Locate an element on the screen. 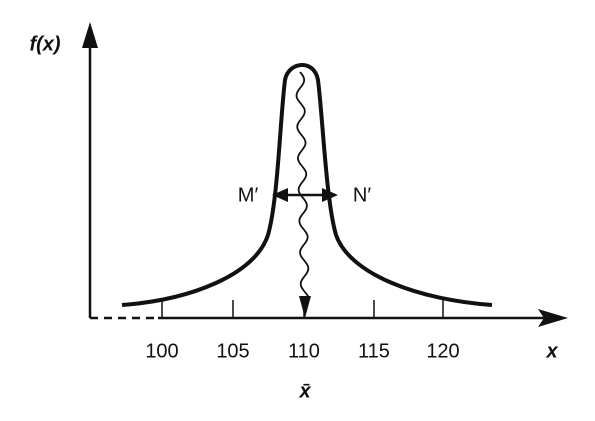  width-arrow-left-head is located at coordinates (280, 195).